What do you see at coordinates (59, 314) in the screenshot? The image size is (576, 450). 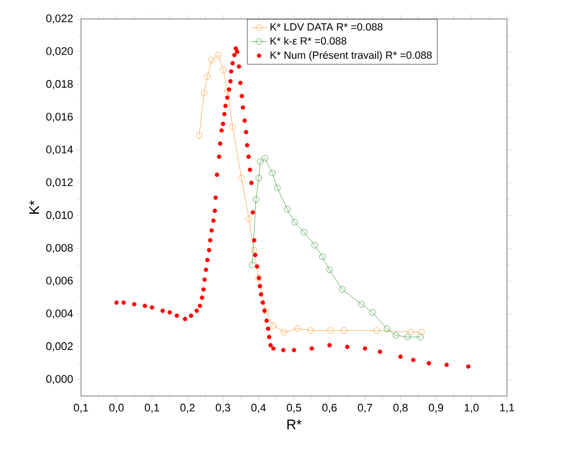 I see `y-tick-label: 0,004` at bounding box center [59, 314].